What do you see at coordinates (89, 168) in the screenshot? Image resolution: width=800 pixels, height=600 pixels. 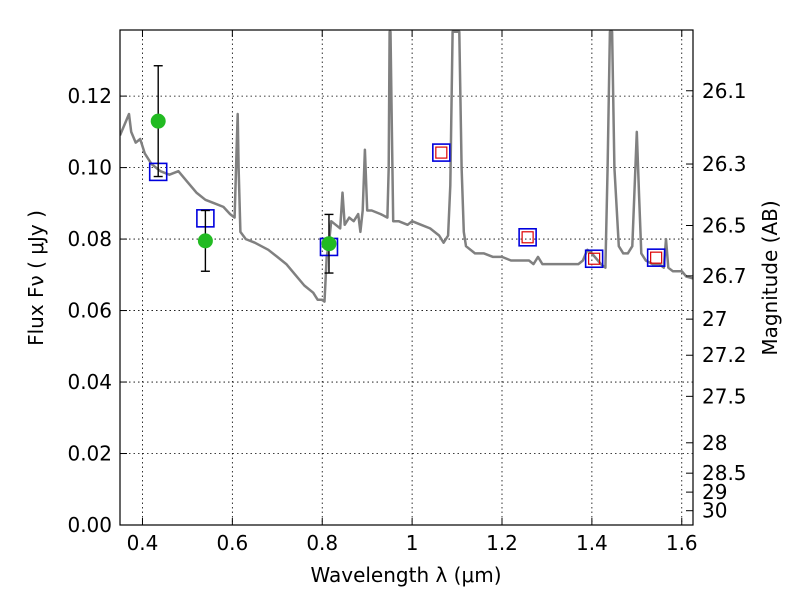 I see `y-tick-label: 0.10` at bounding box center [89, 168].